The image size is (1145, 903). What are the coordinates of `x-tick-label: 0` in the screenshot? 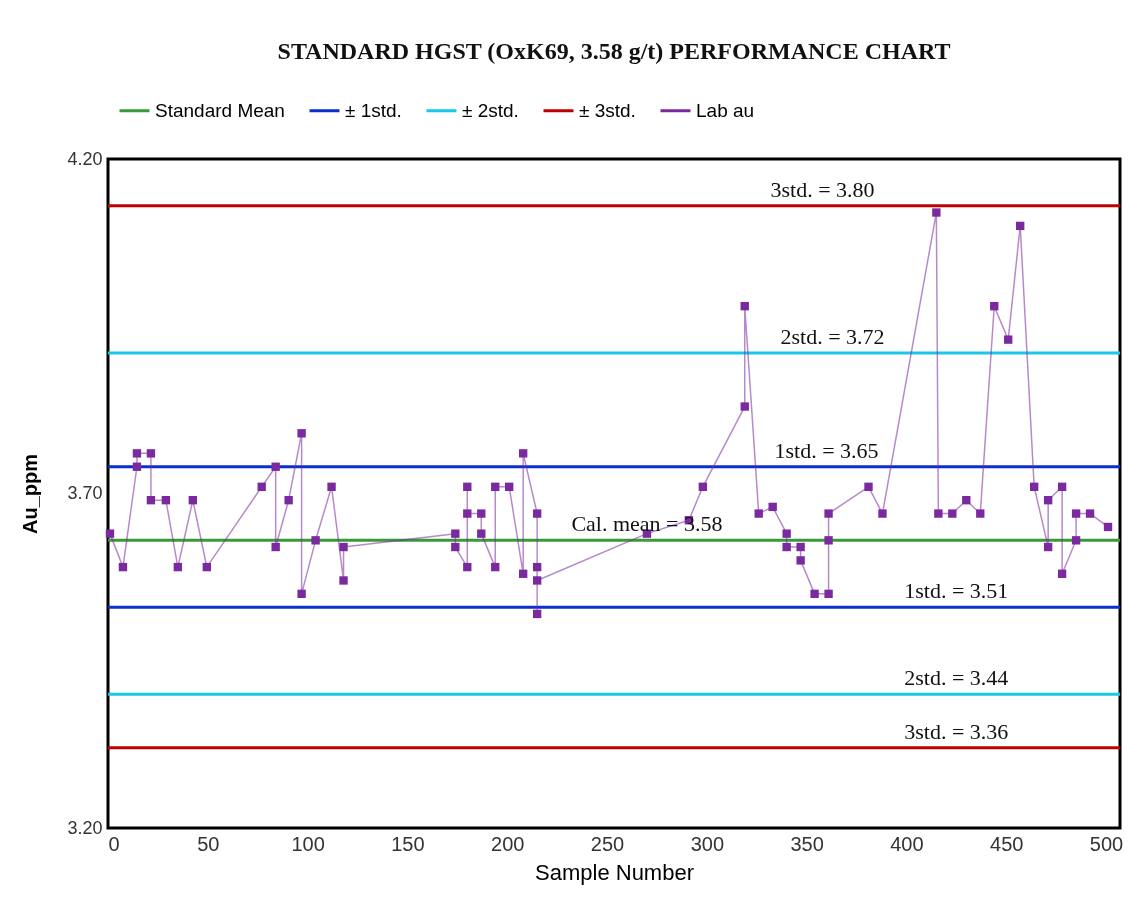 It's located at (114, 843).